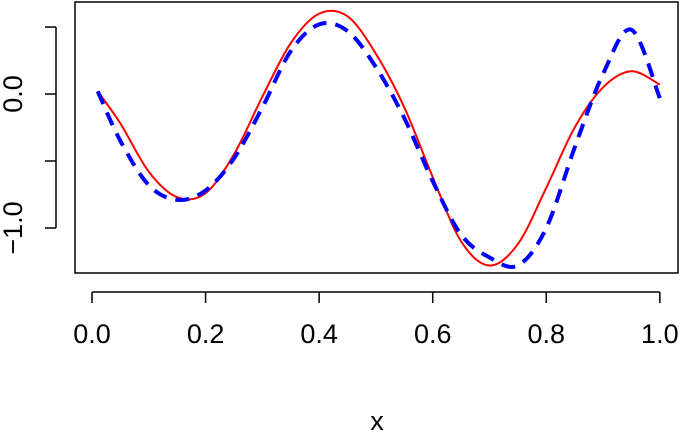 This screenshot has height=432, width=685. Describe the element at coordinates (433, 334) in the screenshot. I see `x-tick-label: 0.6` at that location.